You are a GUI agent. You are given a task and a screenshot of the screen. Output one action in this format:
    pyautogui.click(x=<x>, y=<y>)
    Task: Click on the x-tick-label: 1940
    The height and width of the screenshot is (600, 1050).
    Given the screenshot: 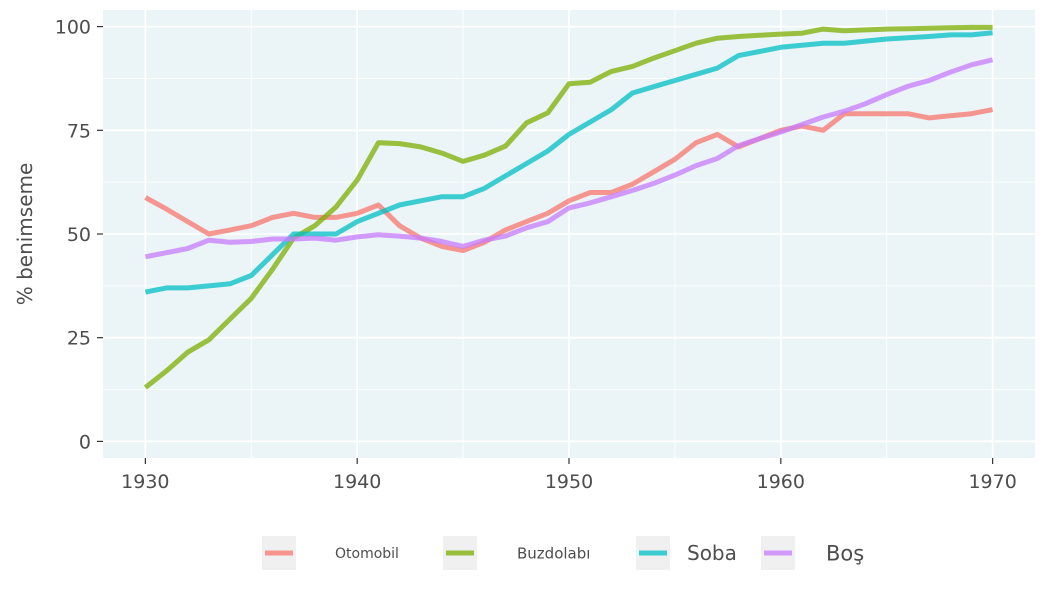 What is the action you would take?
    pyautogui.click(x=357, y=482)
    